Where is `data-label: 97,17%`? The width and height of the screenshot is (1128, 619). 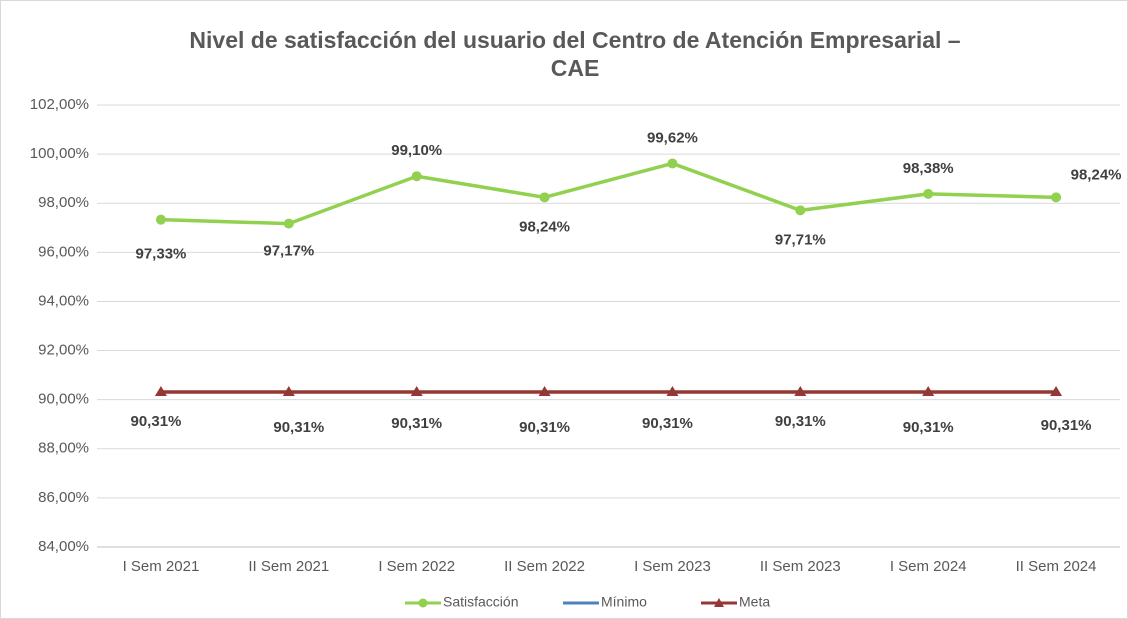 data-label: 97,17% is located at coordinates (288, 251).